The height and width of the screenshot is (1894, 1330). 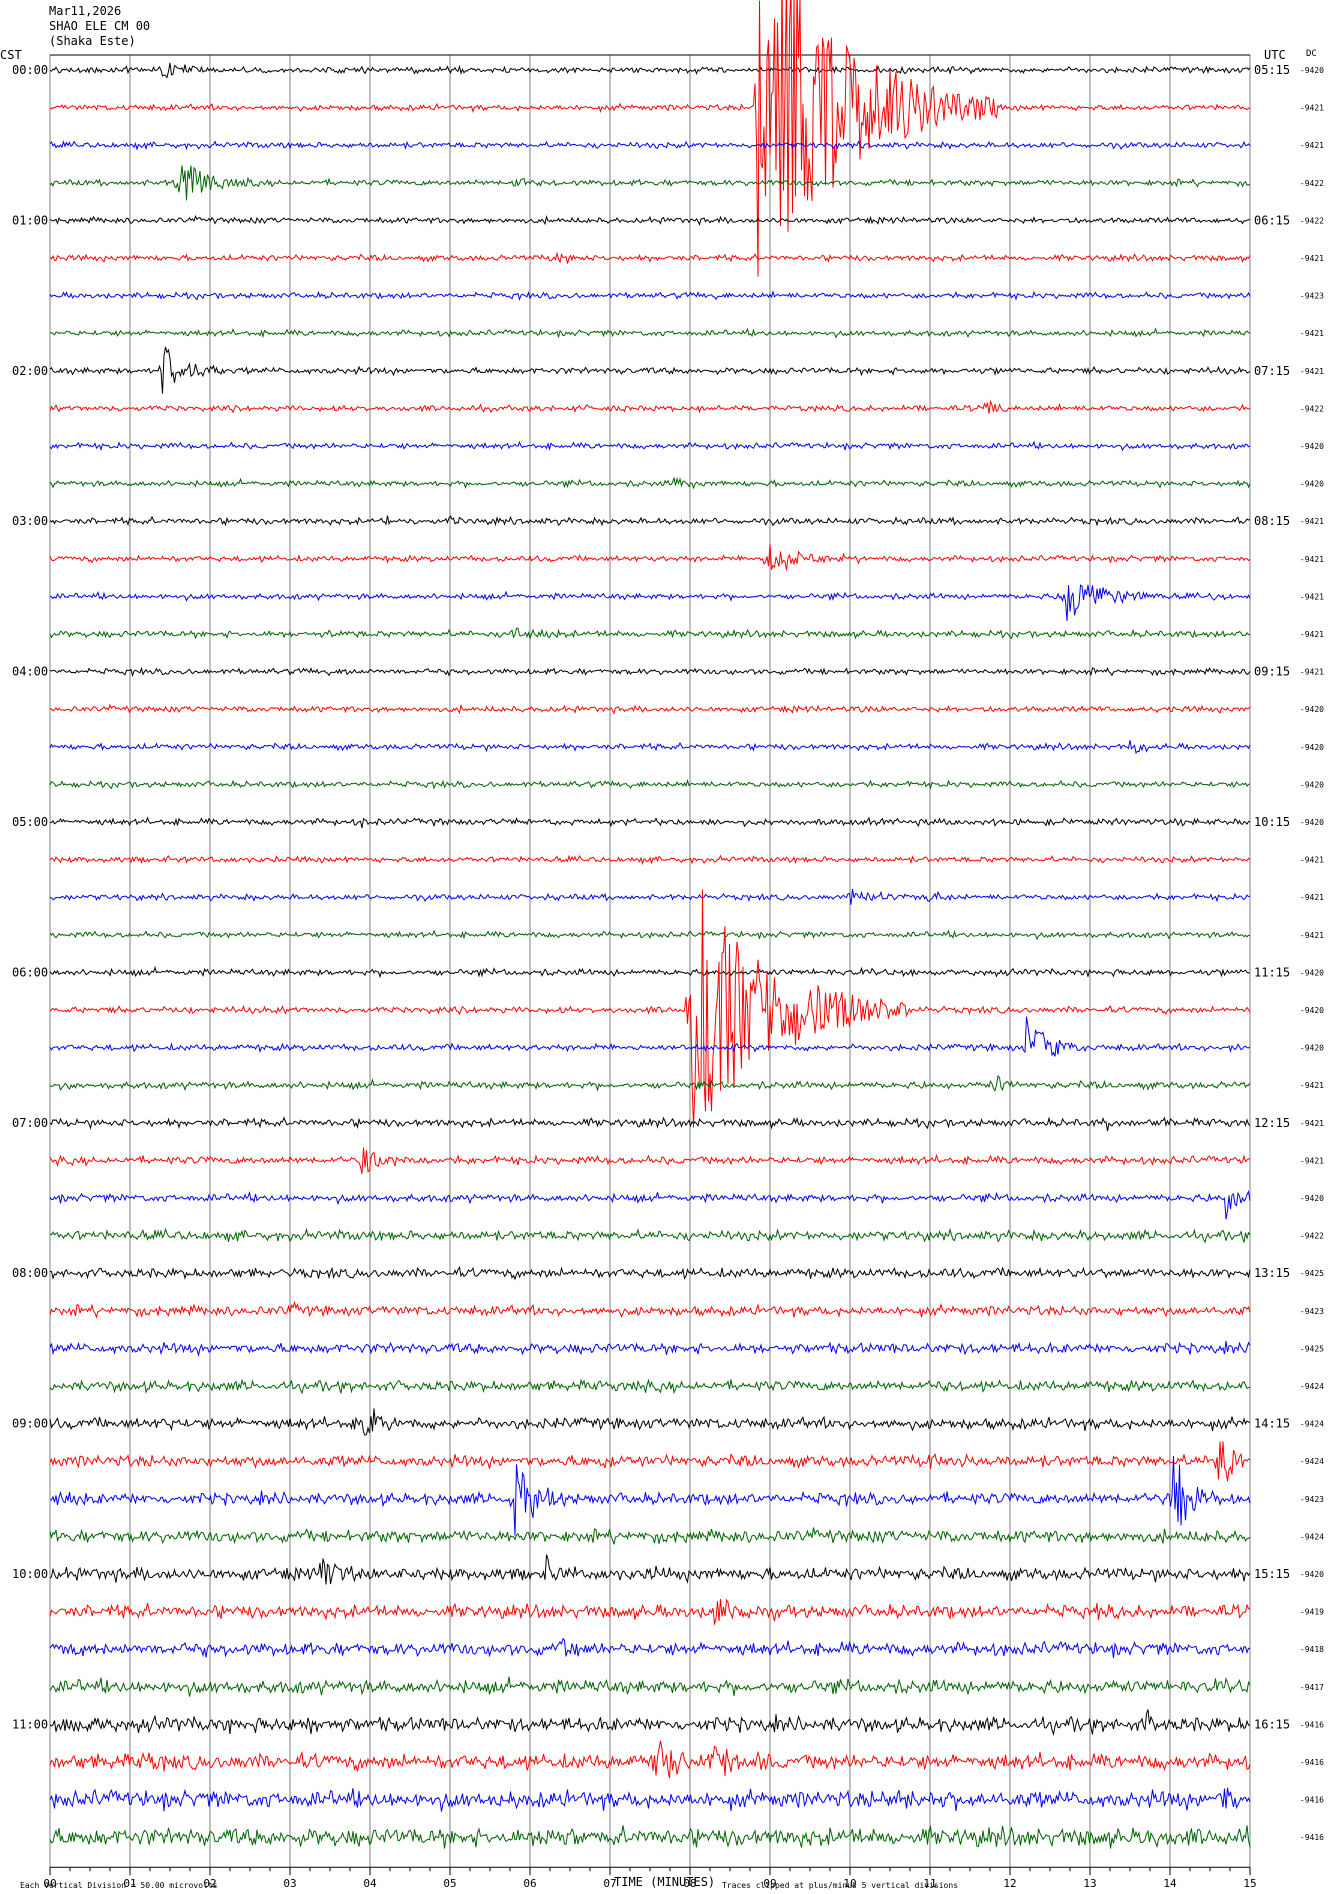 I want to click on utc-hour-label: 11:15, so click(x=1272, y=972).